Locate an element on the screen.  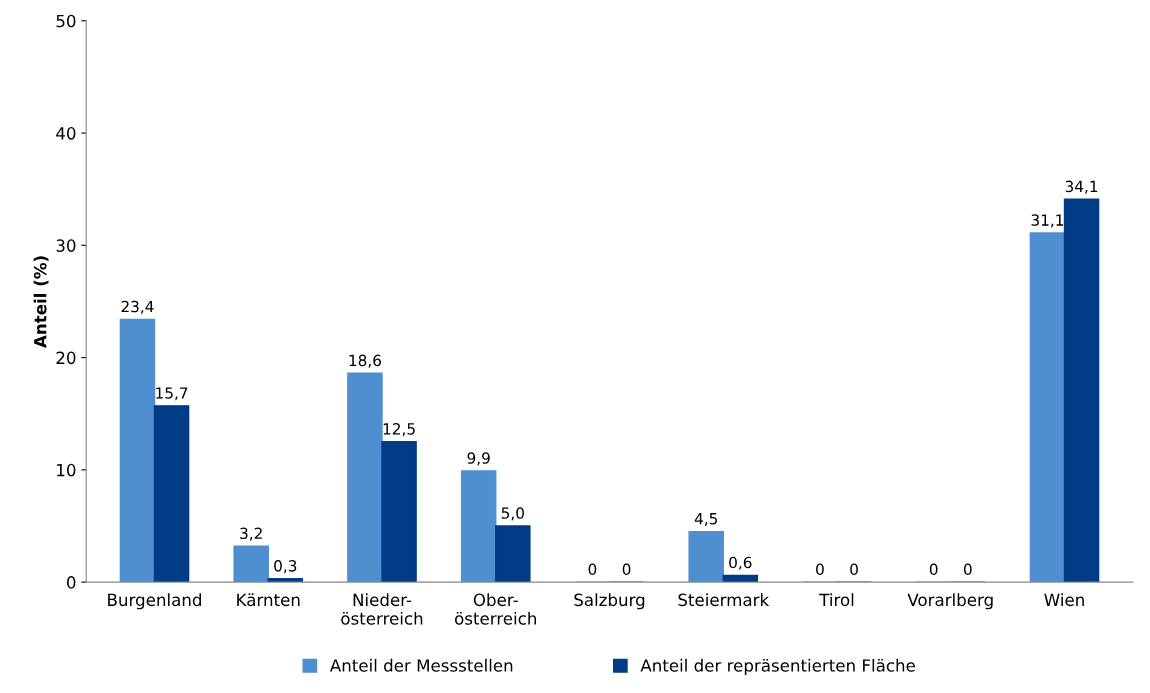
x-tick-label: Tirol is located at coordinates (836, 600).